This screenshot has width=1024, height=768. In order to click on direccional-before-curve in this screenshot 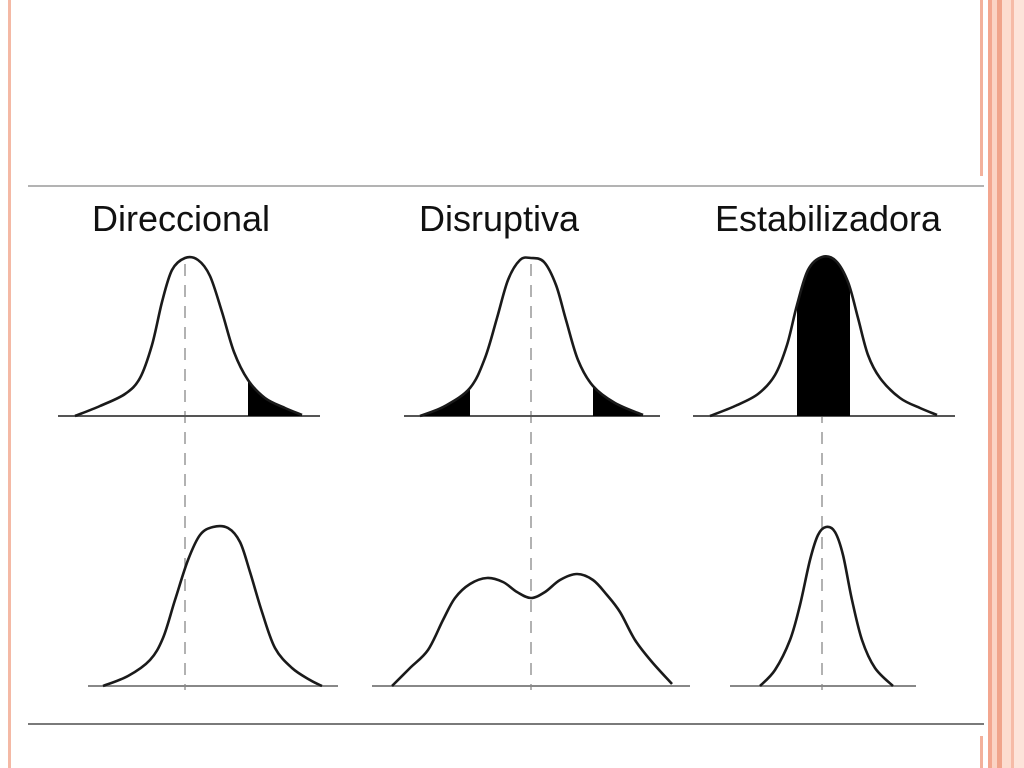, I will do `click(188, 336)`.